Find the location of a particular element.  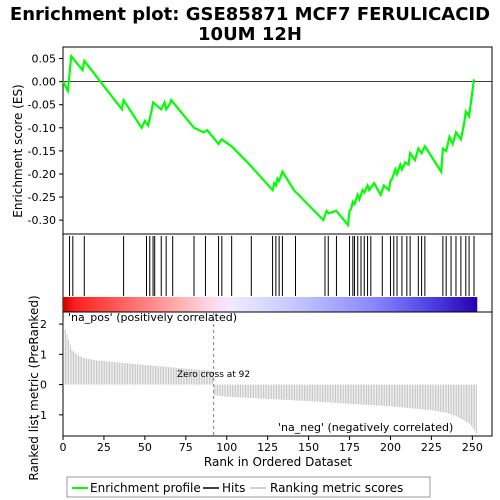

rank-y-tick-label: -1 is located at coordinates (41, 415).